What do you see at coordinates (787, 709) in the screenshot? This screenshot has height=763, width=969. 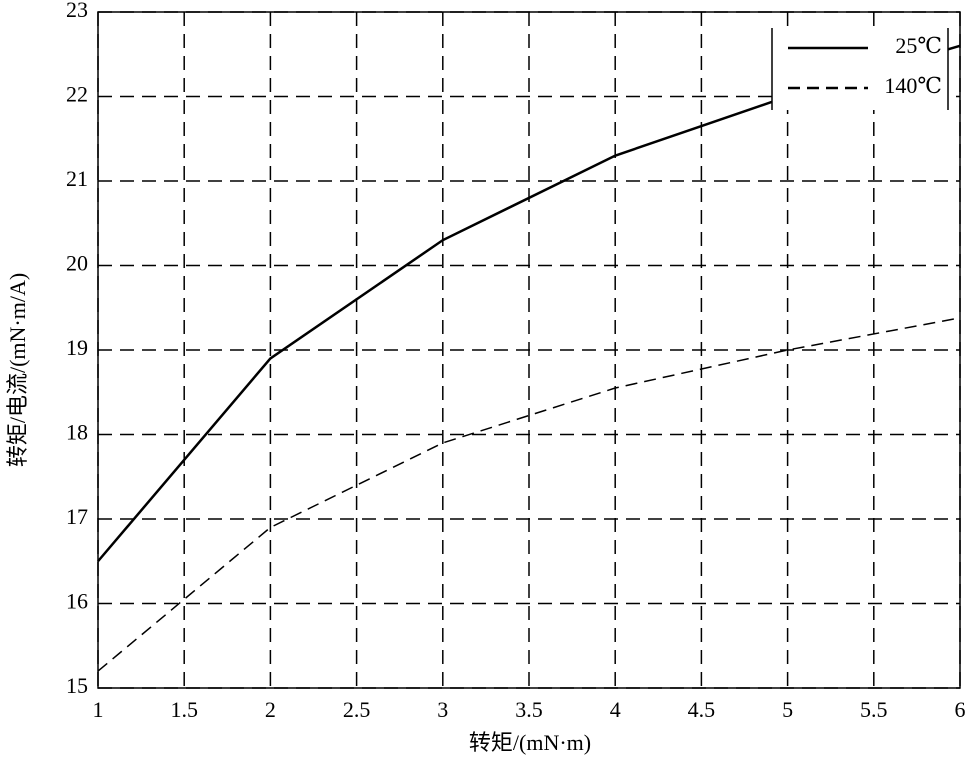 I see `x-tick-label: 5` at bounding box center [787, 709].